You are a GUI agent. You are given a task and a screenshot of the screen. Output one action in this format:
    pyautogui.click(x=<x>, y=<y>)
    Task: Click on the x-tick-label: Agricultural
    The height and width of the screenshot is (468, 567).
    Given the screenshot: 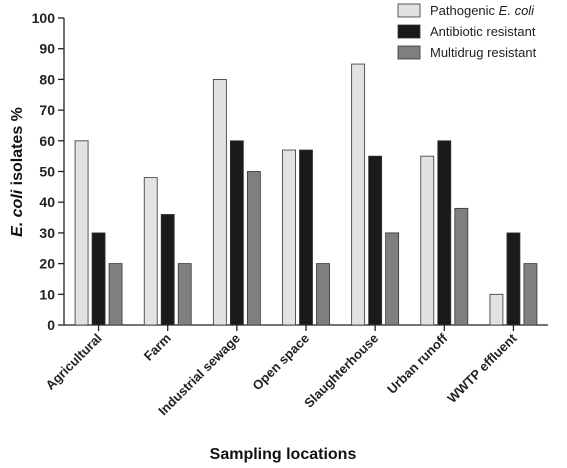 What is the action you would take?
    pyautogui.click(x=73, y=362)
    